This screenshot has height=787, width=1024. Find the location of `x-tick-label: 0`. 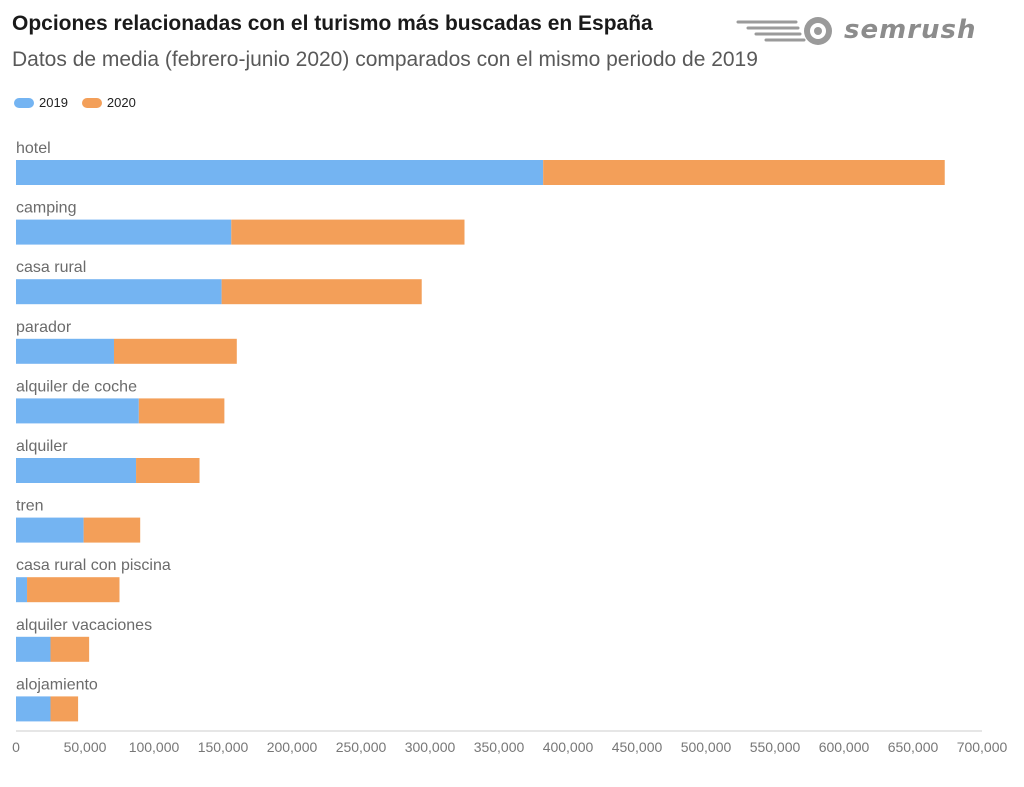

x-tick-label: 0 is located at coordinates (16, 747).